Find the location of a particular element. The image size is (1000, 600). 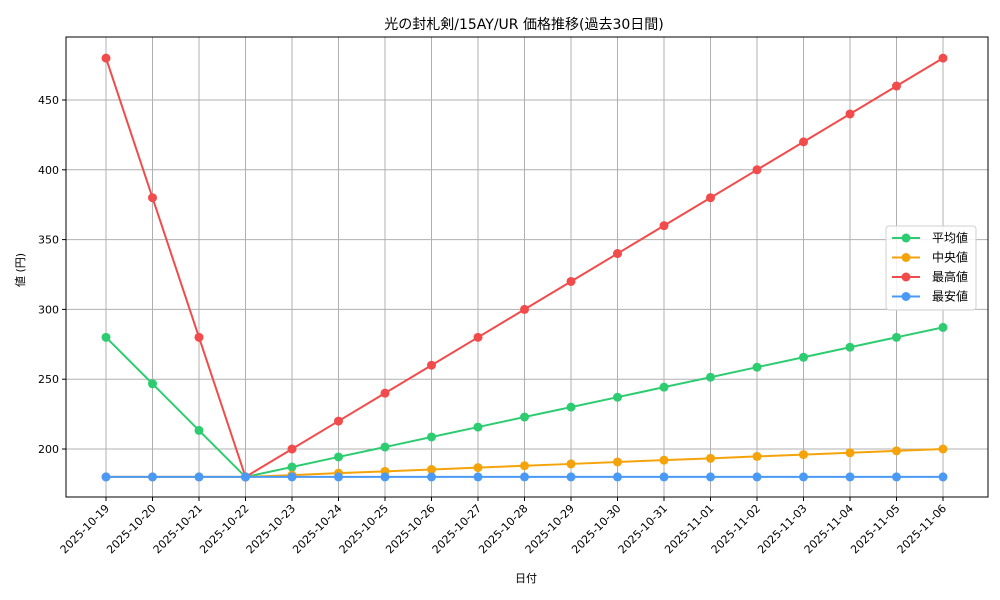

legend-box is located at coordinates (931, 268).